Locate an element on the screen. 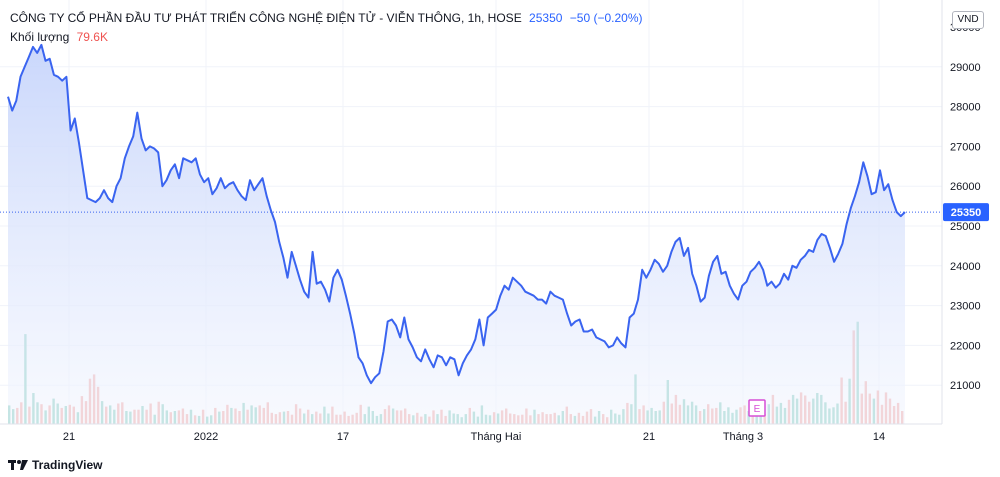 This screenshot has height=477, width=1000. price-tick-label: 21000 is located at coordinates (965, 386).